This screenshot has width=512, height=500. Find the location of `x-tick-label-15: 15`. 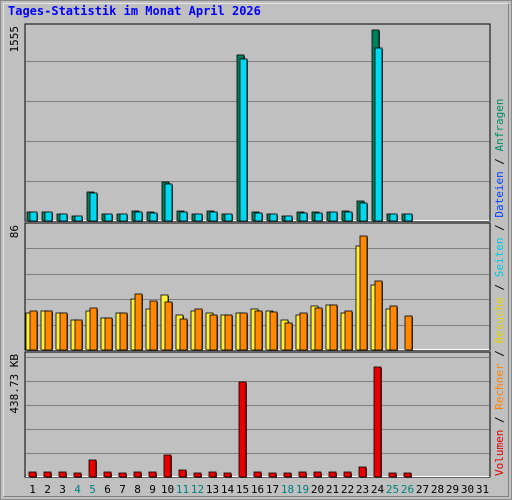

x-tick-label-15: 15 is located at coordinates (242, 489).